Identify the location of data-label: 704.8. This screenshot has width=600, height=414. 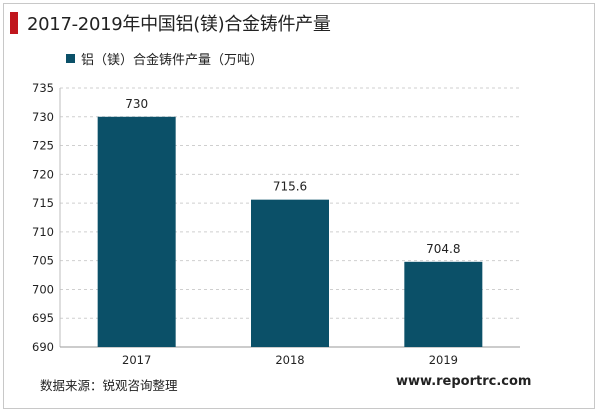
(443, 249).